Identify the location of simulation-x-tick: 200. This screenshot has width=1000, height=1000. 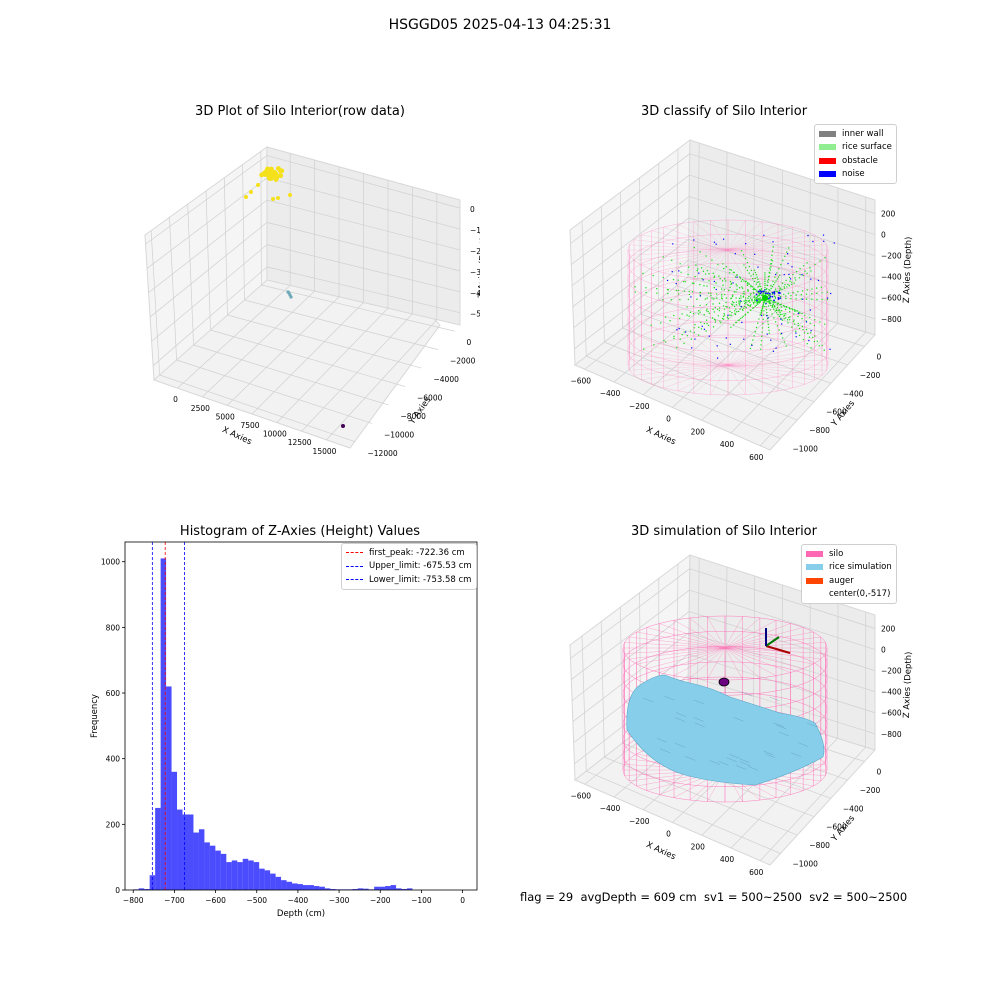
(698, 846).